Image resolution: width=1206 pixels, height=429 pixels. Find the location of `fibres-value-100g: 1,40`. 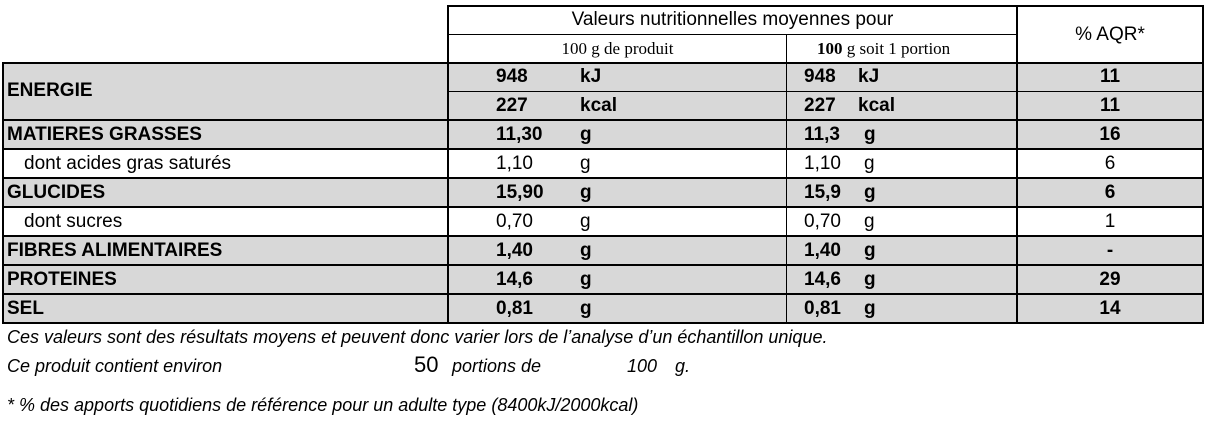

fibres-value-100g: 1,40 is located at coordinates (514, 250).